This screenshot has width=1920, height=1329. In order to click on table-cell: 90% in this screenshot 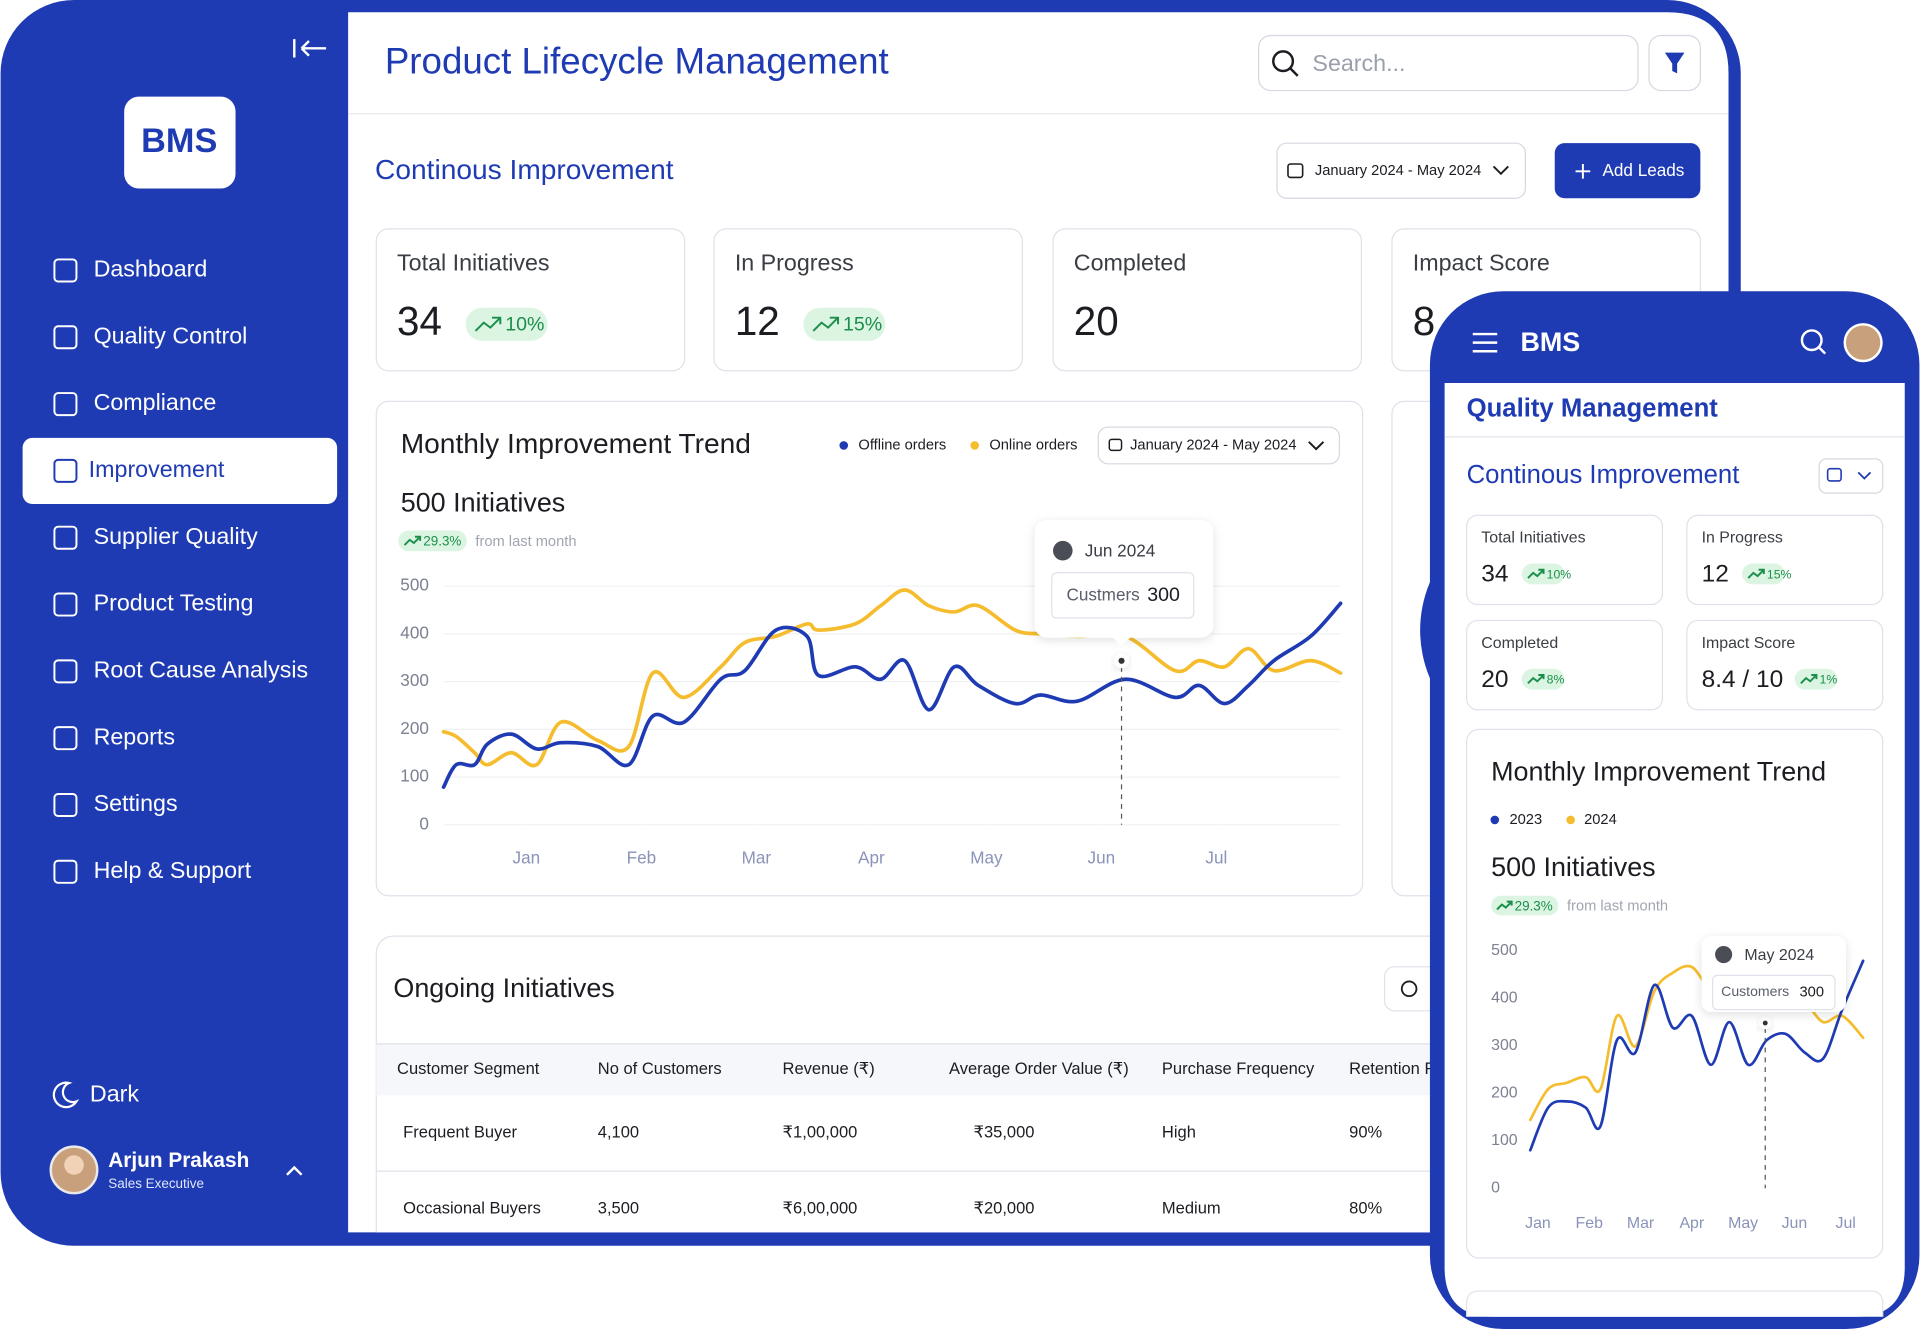, I will do `click(1365, 1132)`.